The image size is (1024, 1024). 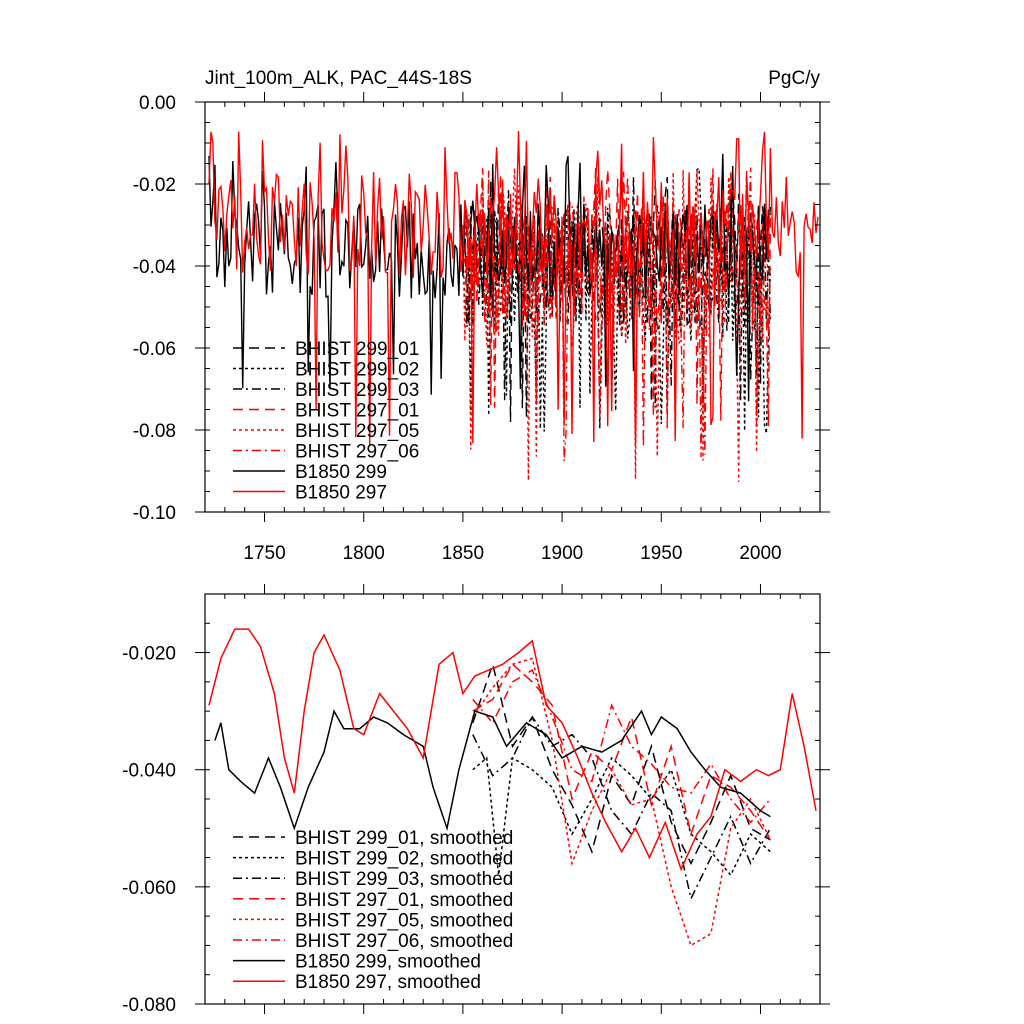 What do you see at coordinates (155, 267) in the screenshot?
I see `y-tick-label: -0.04` at bounding box center [155, 267].